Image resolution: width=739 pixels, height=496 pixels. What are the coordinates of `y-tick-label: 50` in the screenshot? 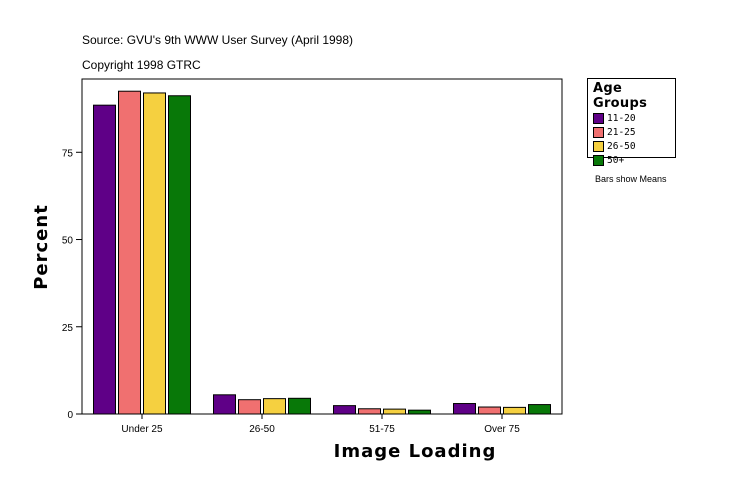 It's located at (68, 241).